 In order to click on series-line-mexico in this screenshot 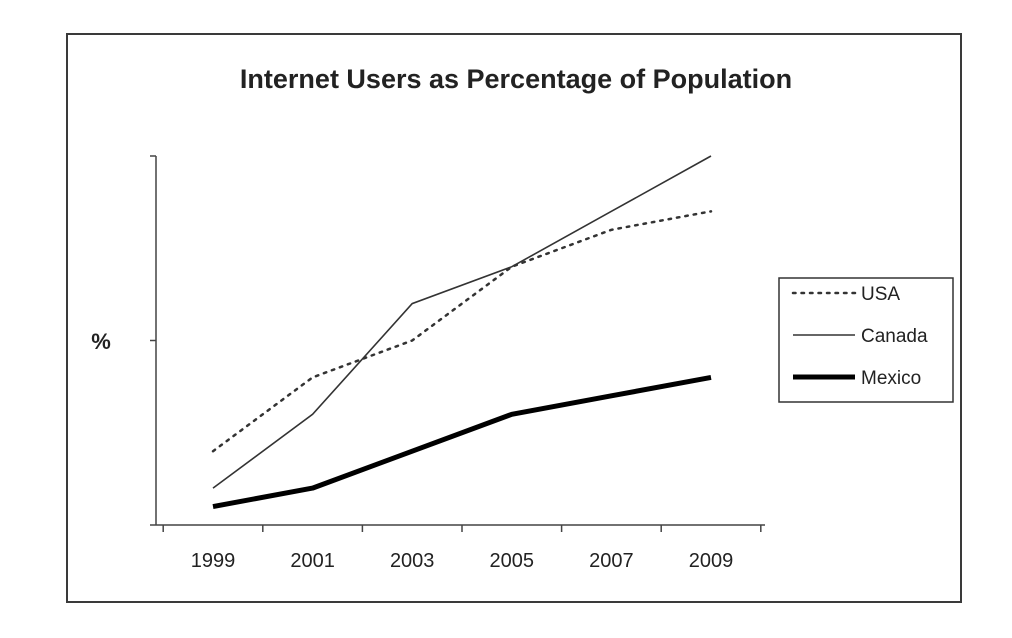, I will do `click(462, 442)`.